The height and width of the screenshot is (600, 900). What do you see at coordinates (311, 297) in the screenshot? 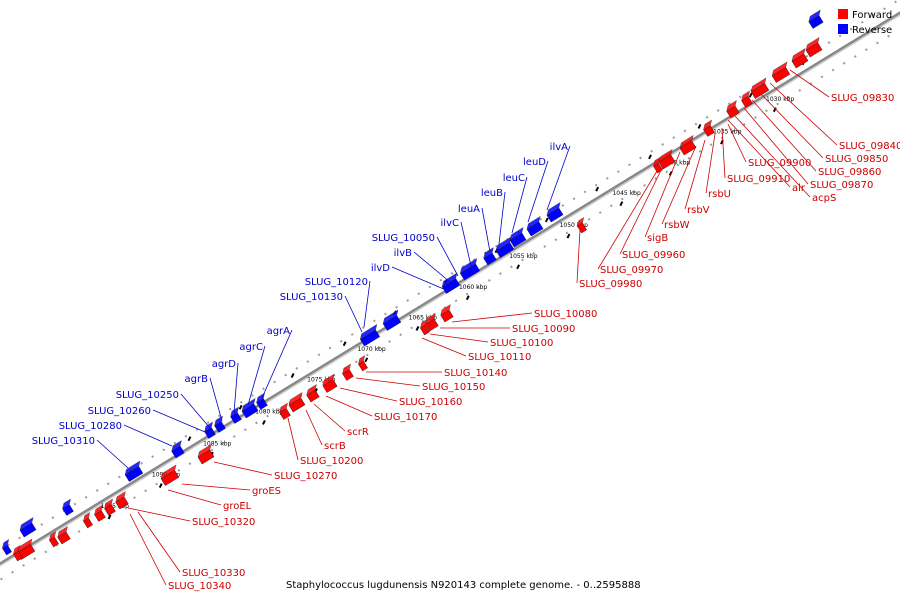
I see `gene-label: SLUG_10130` at bounding box center [311, 297].